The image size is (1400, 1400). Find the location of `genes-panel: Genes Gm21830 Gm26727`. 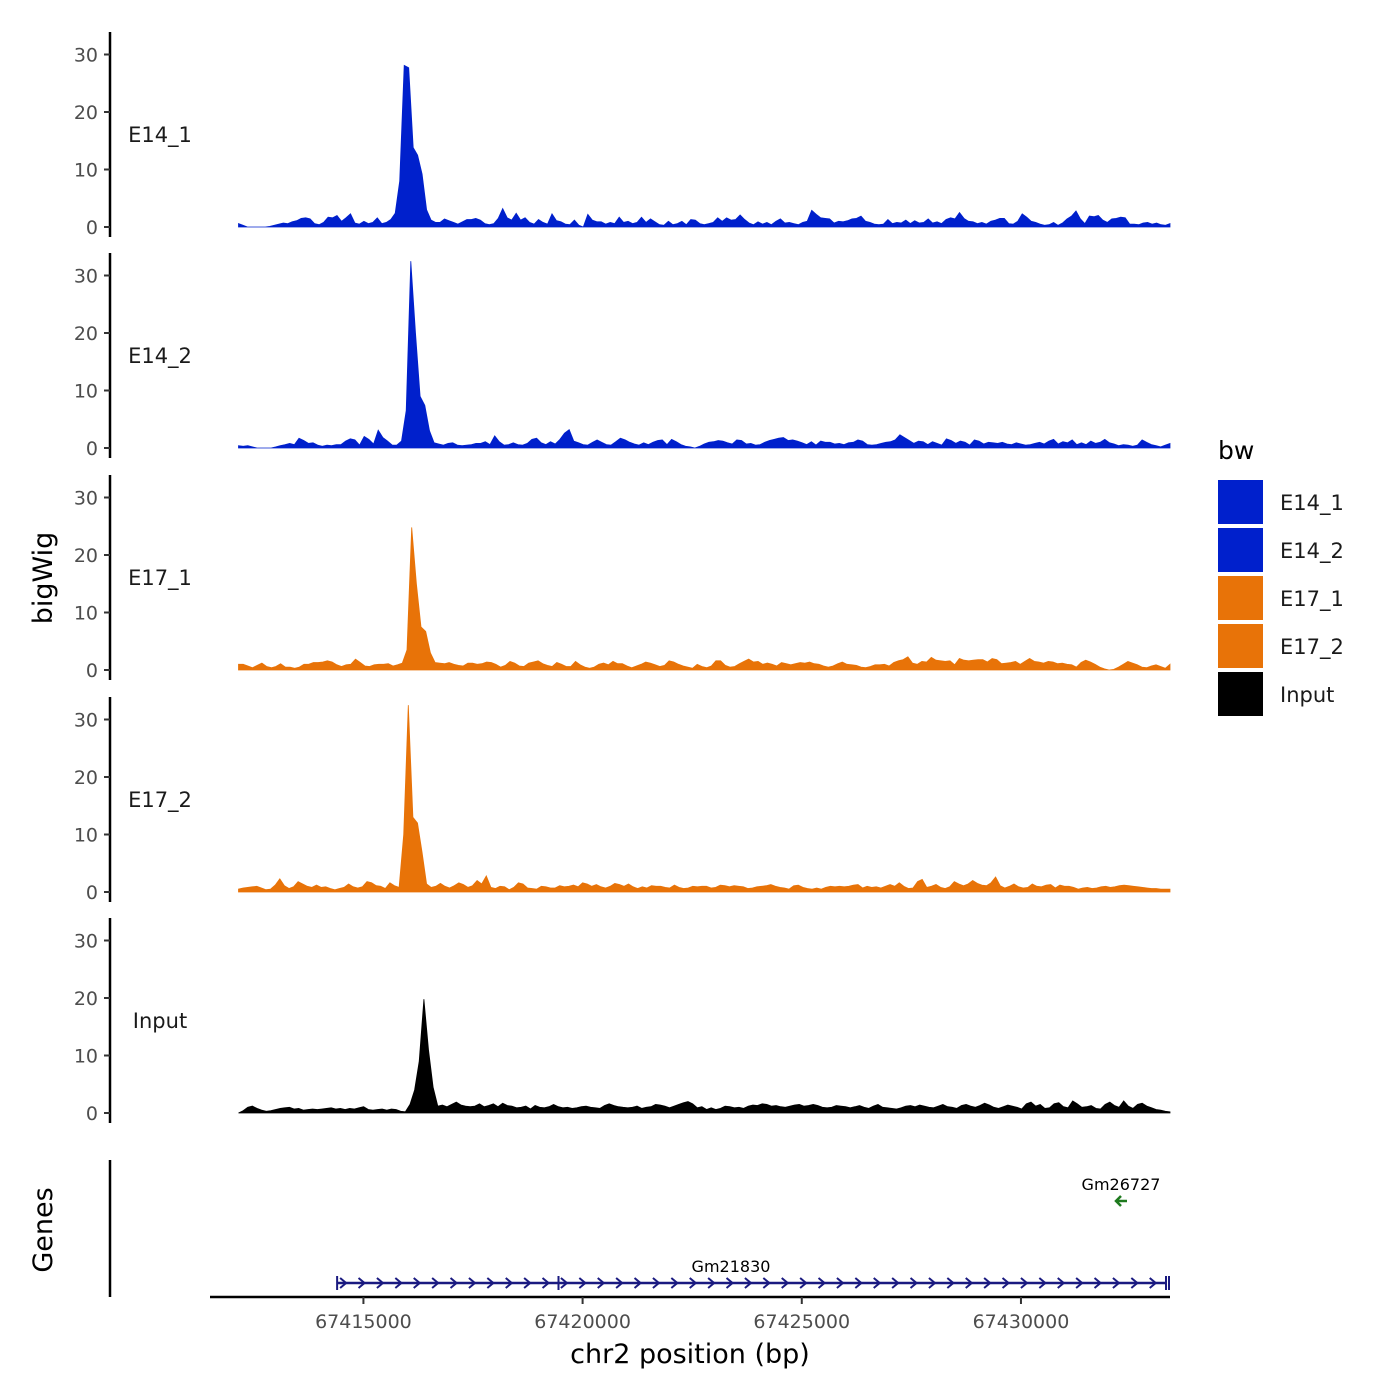

genes-panel: Genes Gm21830 Gm26727 is located at coordinates (599, 1228).